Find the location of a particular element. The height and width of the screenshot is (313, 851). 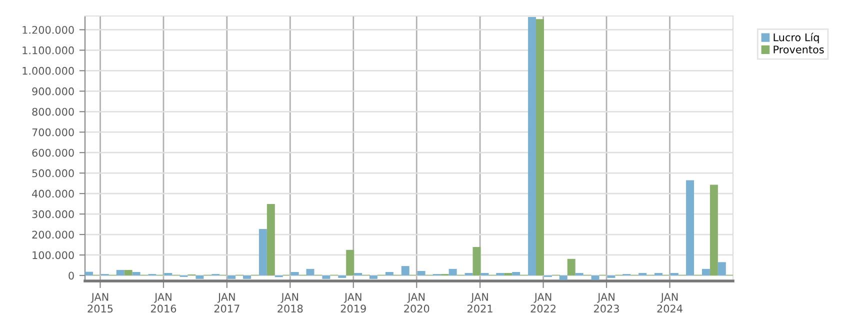

y-tick-label: 200.000 is located at coordinates (53, 234).